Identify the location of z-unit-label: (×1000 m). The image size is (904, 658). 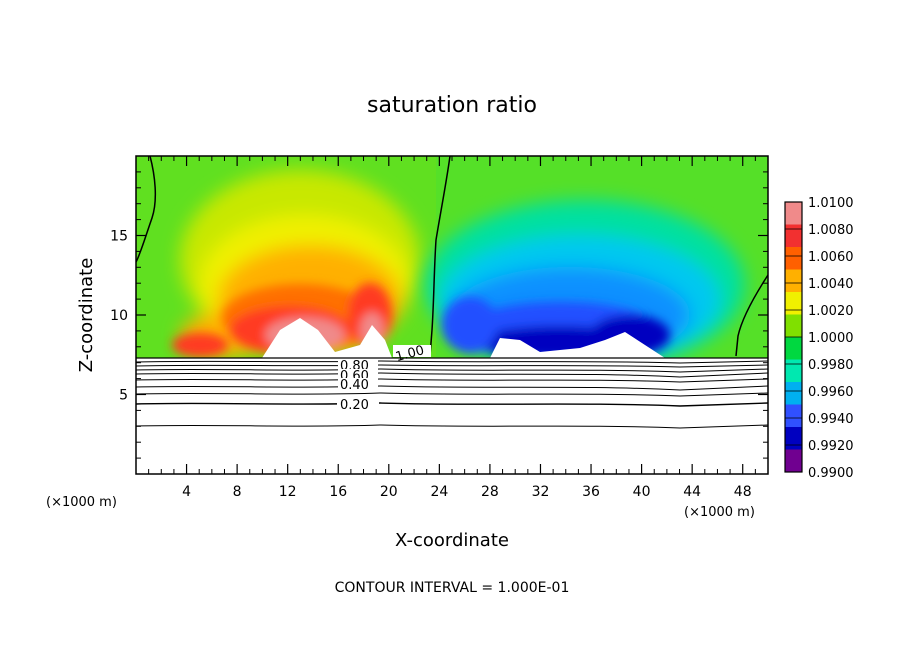
(81, 502).